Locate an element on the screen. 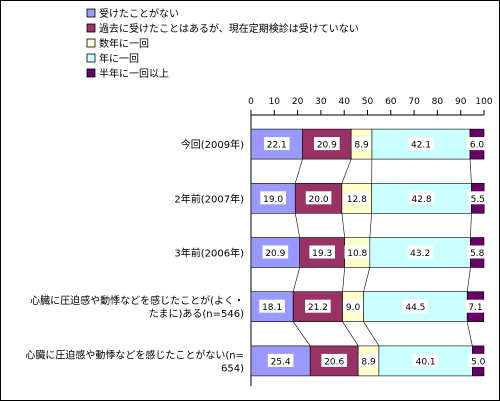 Image resolution: width=500 pixels, height=401 pixels. x-tick-label-80: 80 is located at coordinates (438, 102).